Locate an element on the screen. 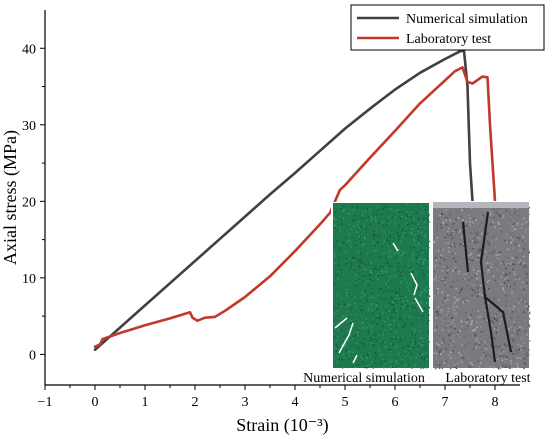  numerical-simulation-inset is located at coordinates (381, 286).